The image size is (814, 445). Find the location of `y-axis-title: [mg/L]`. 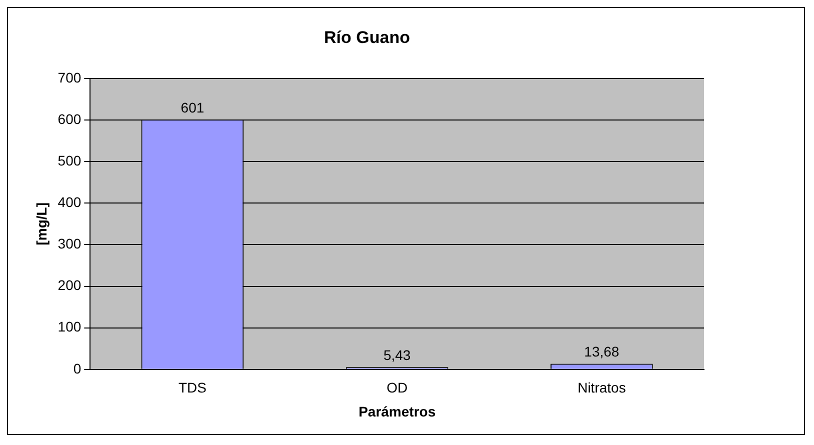

y-axis-title: [mg/L] is located at coordinates (41, 224).